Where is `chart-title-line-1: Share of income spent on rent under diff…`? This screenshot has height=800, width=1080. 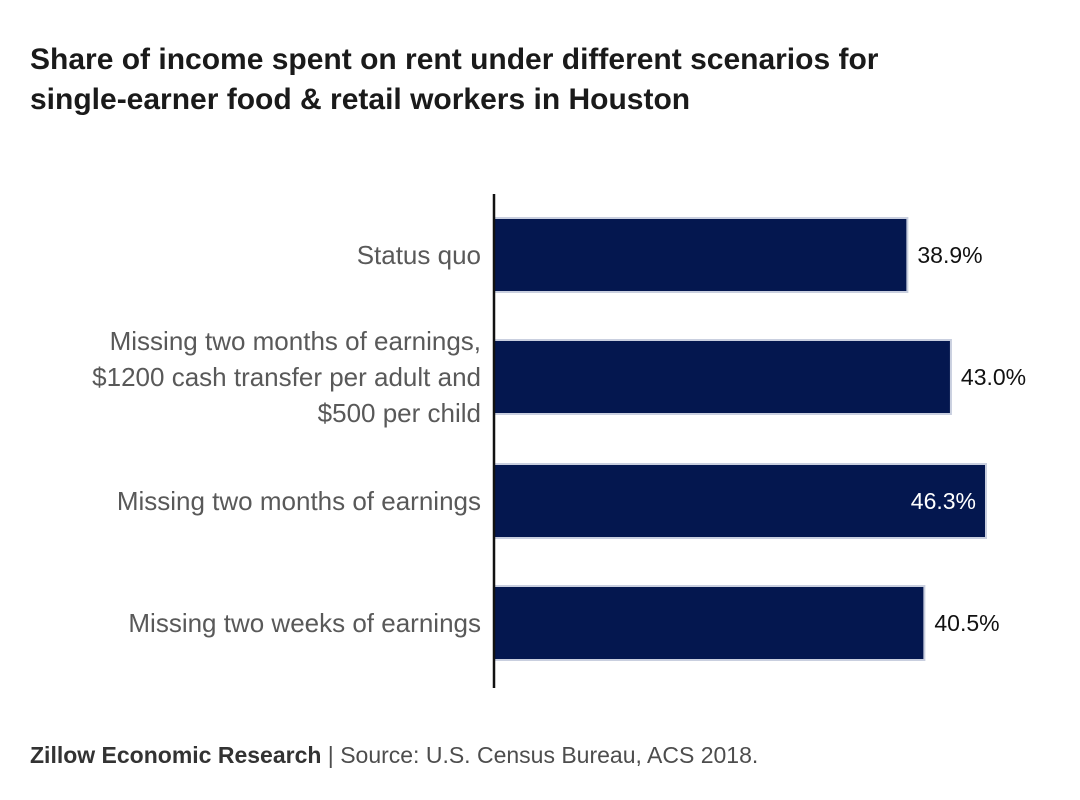
chart-title-line-1: Share of income spent on rent under diff… is located at coordinates (454, 59).